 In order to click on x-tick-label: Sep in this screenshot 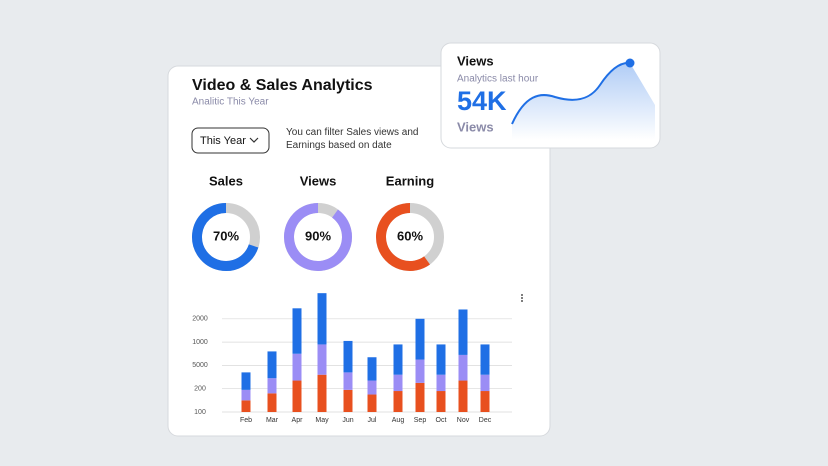, I will do `click(420, 420)`.